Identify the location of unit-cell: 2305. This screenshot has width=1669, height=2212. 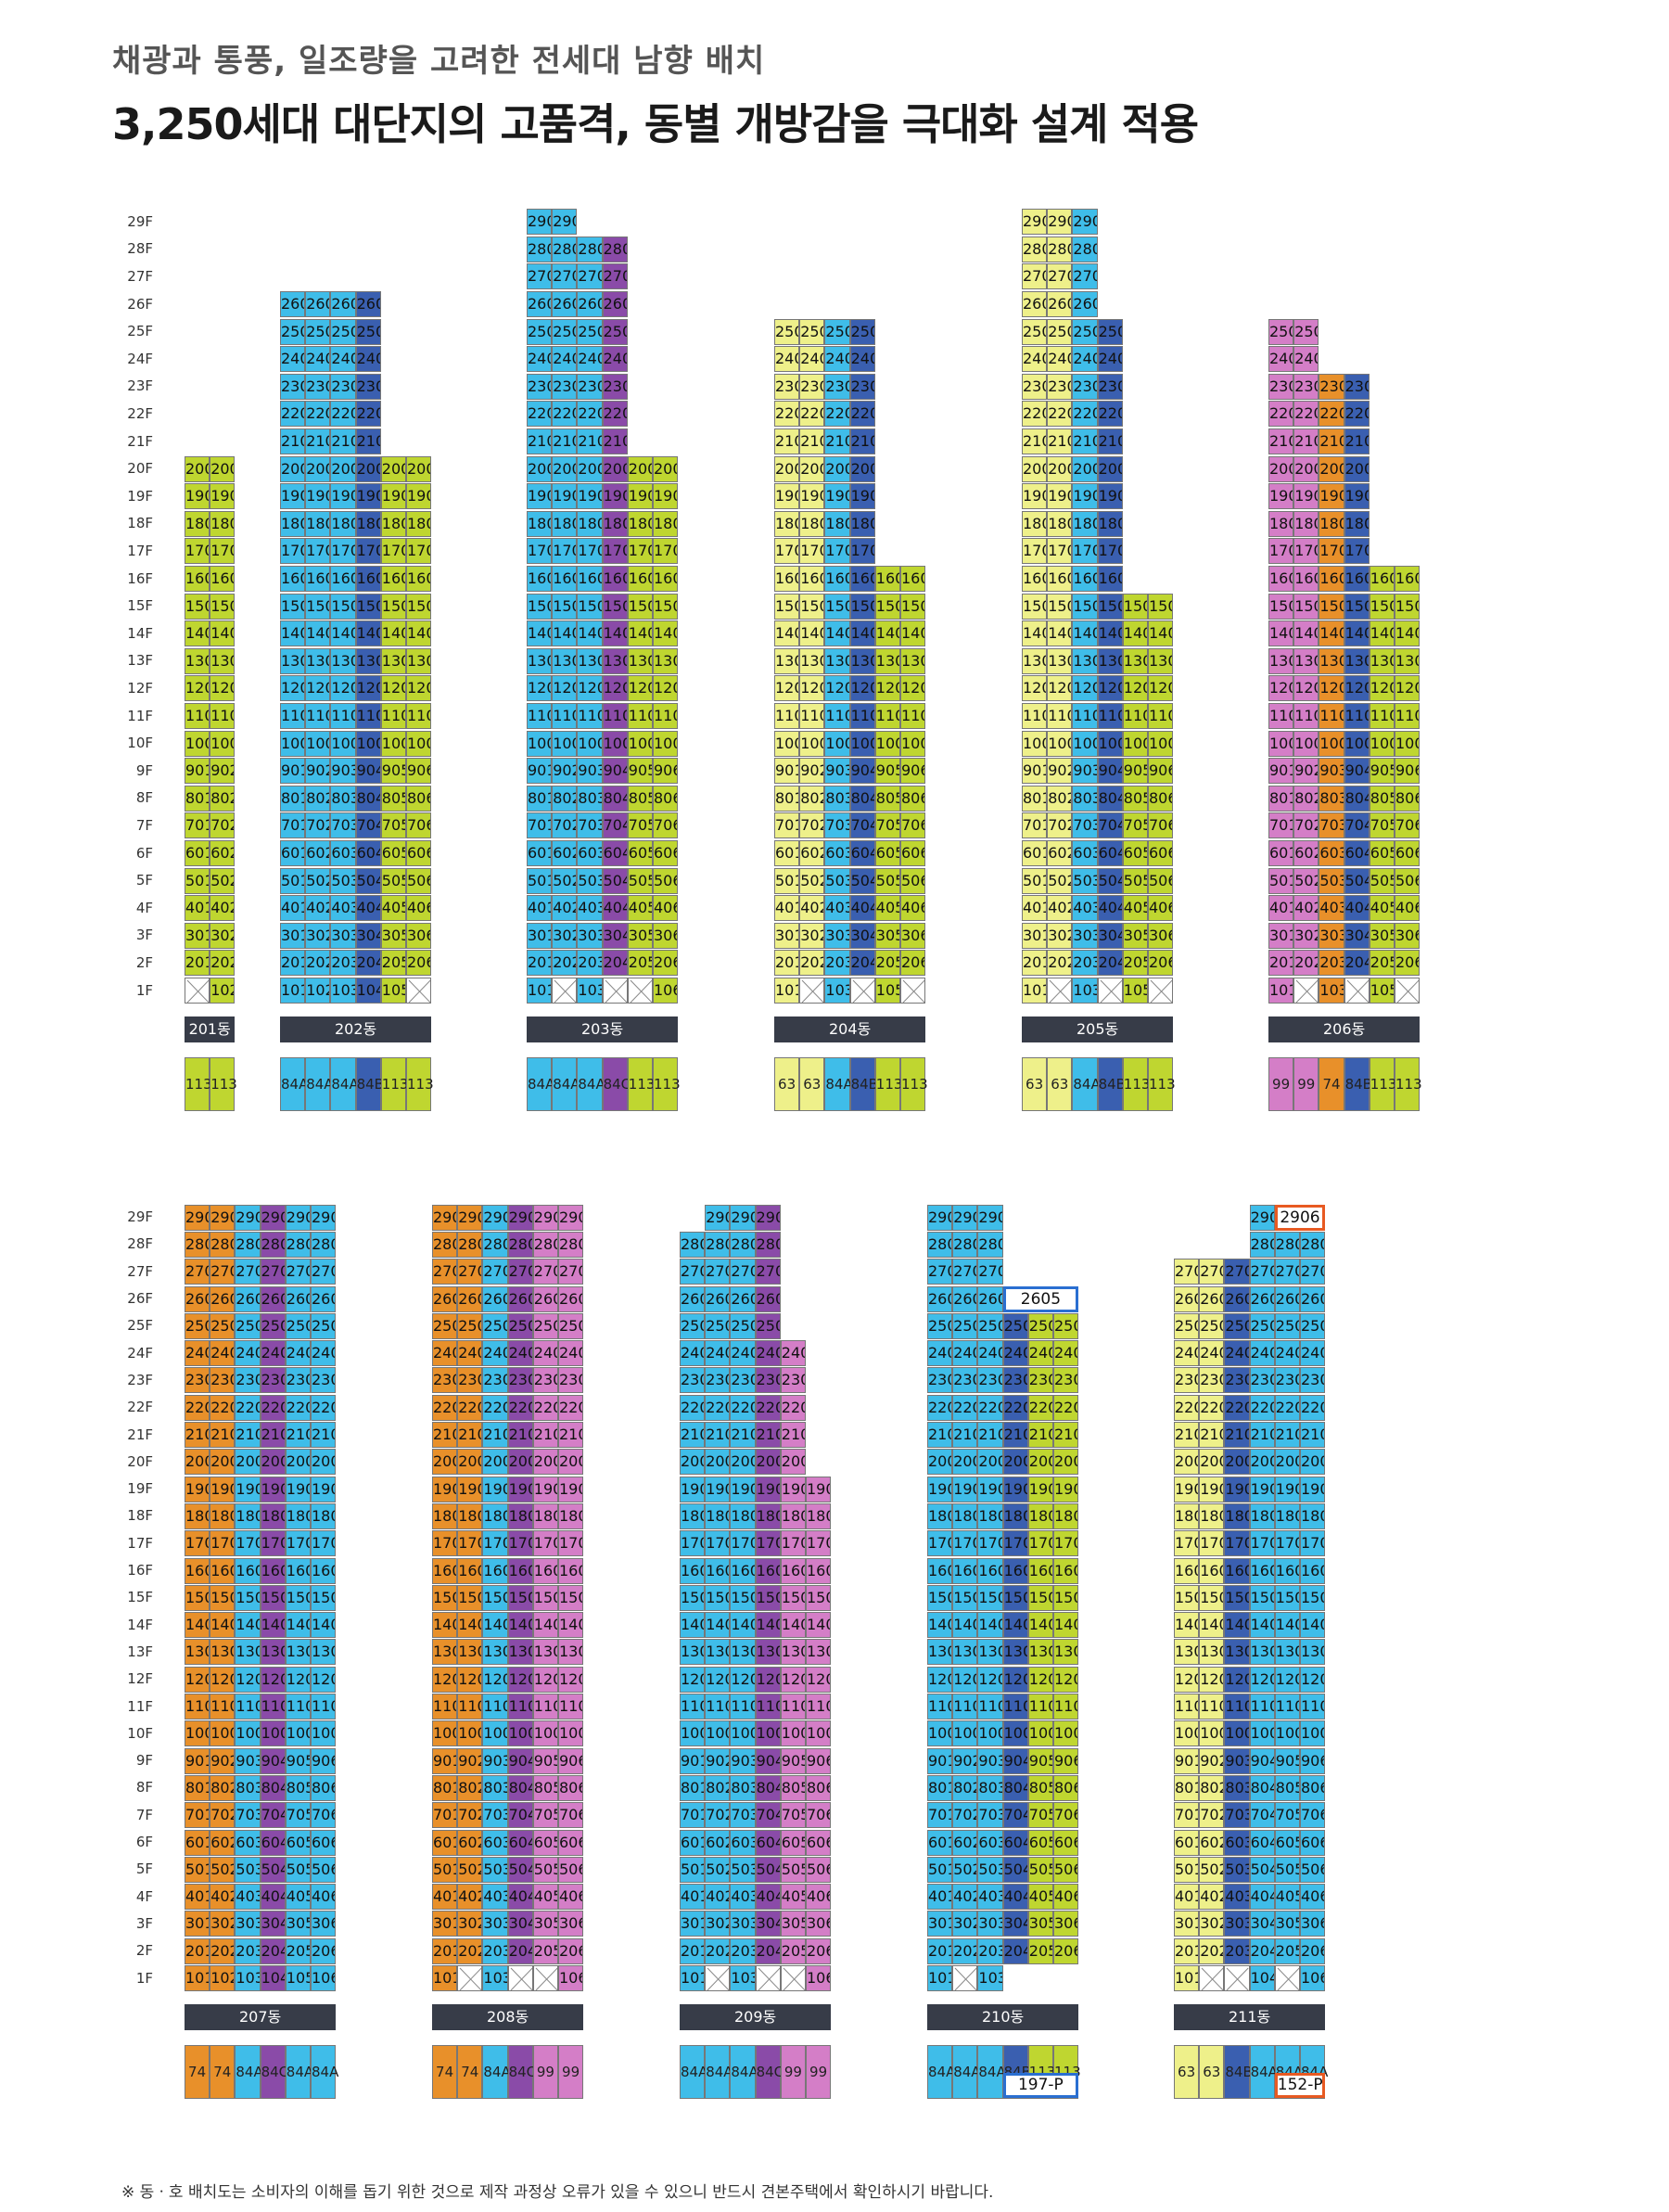
(545, 1380).